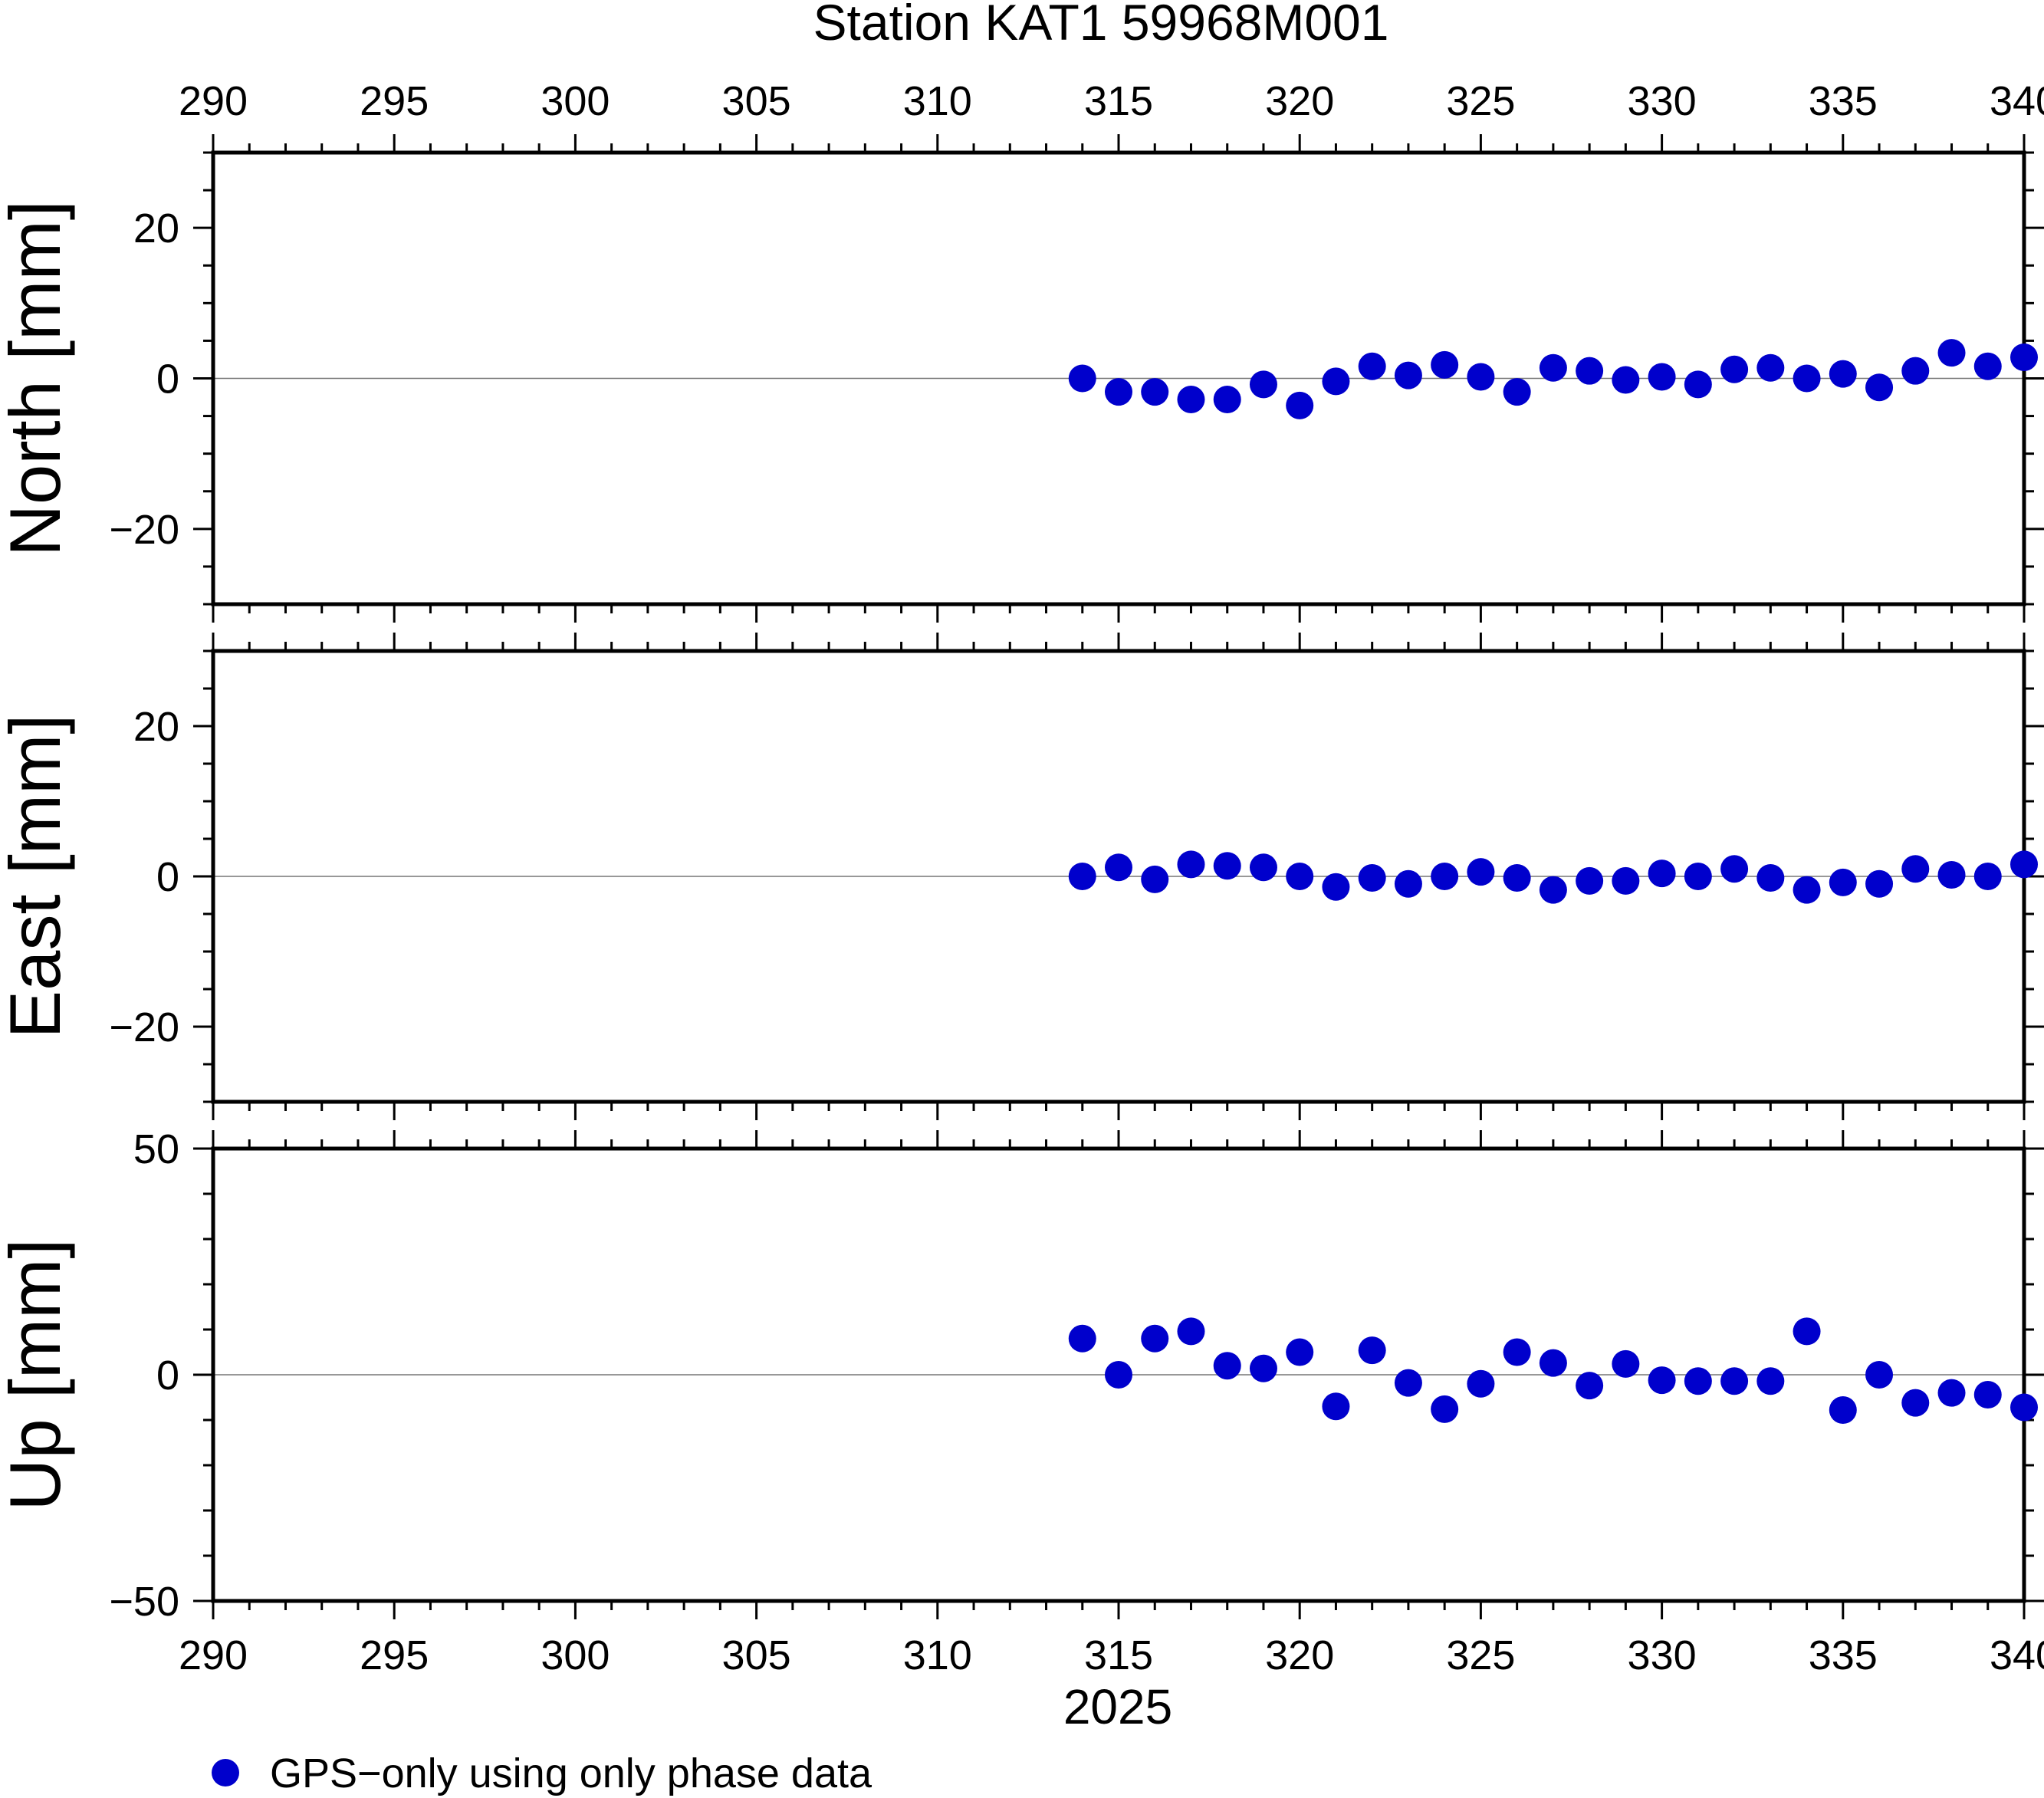 This screenshot has width=2044, height=1798. Describe the element at coordinates (156, 1149) in the screenshot. I see `y-tick-label: 50` at that location.